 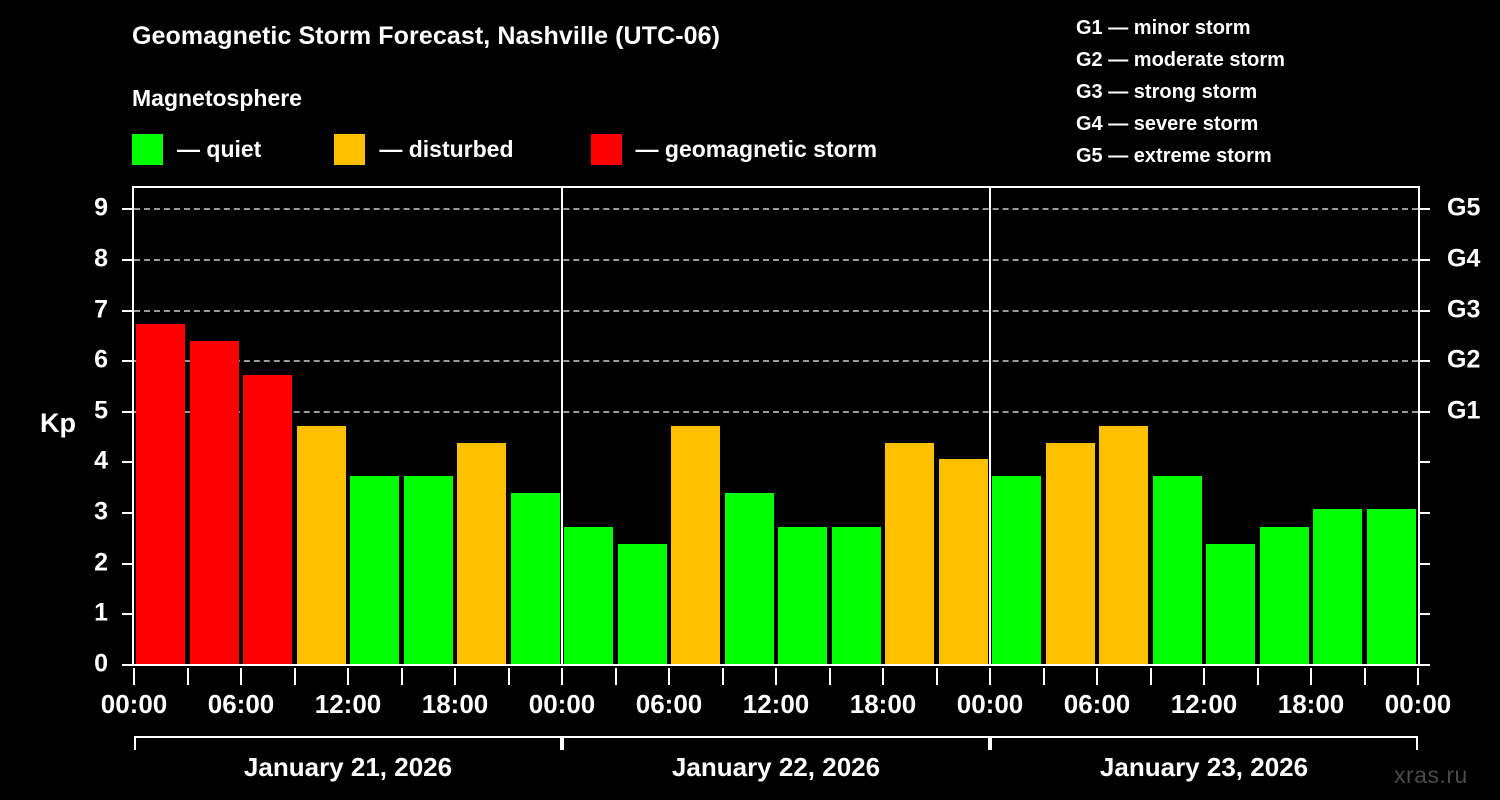 What do you see at coordinates (101, 207) in the screenshot?
I see `y-tick-label-9: 9` at bounding box center [101, 207].